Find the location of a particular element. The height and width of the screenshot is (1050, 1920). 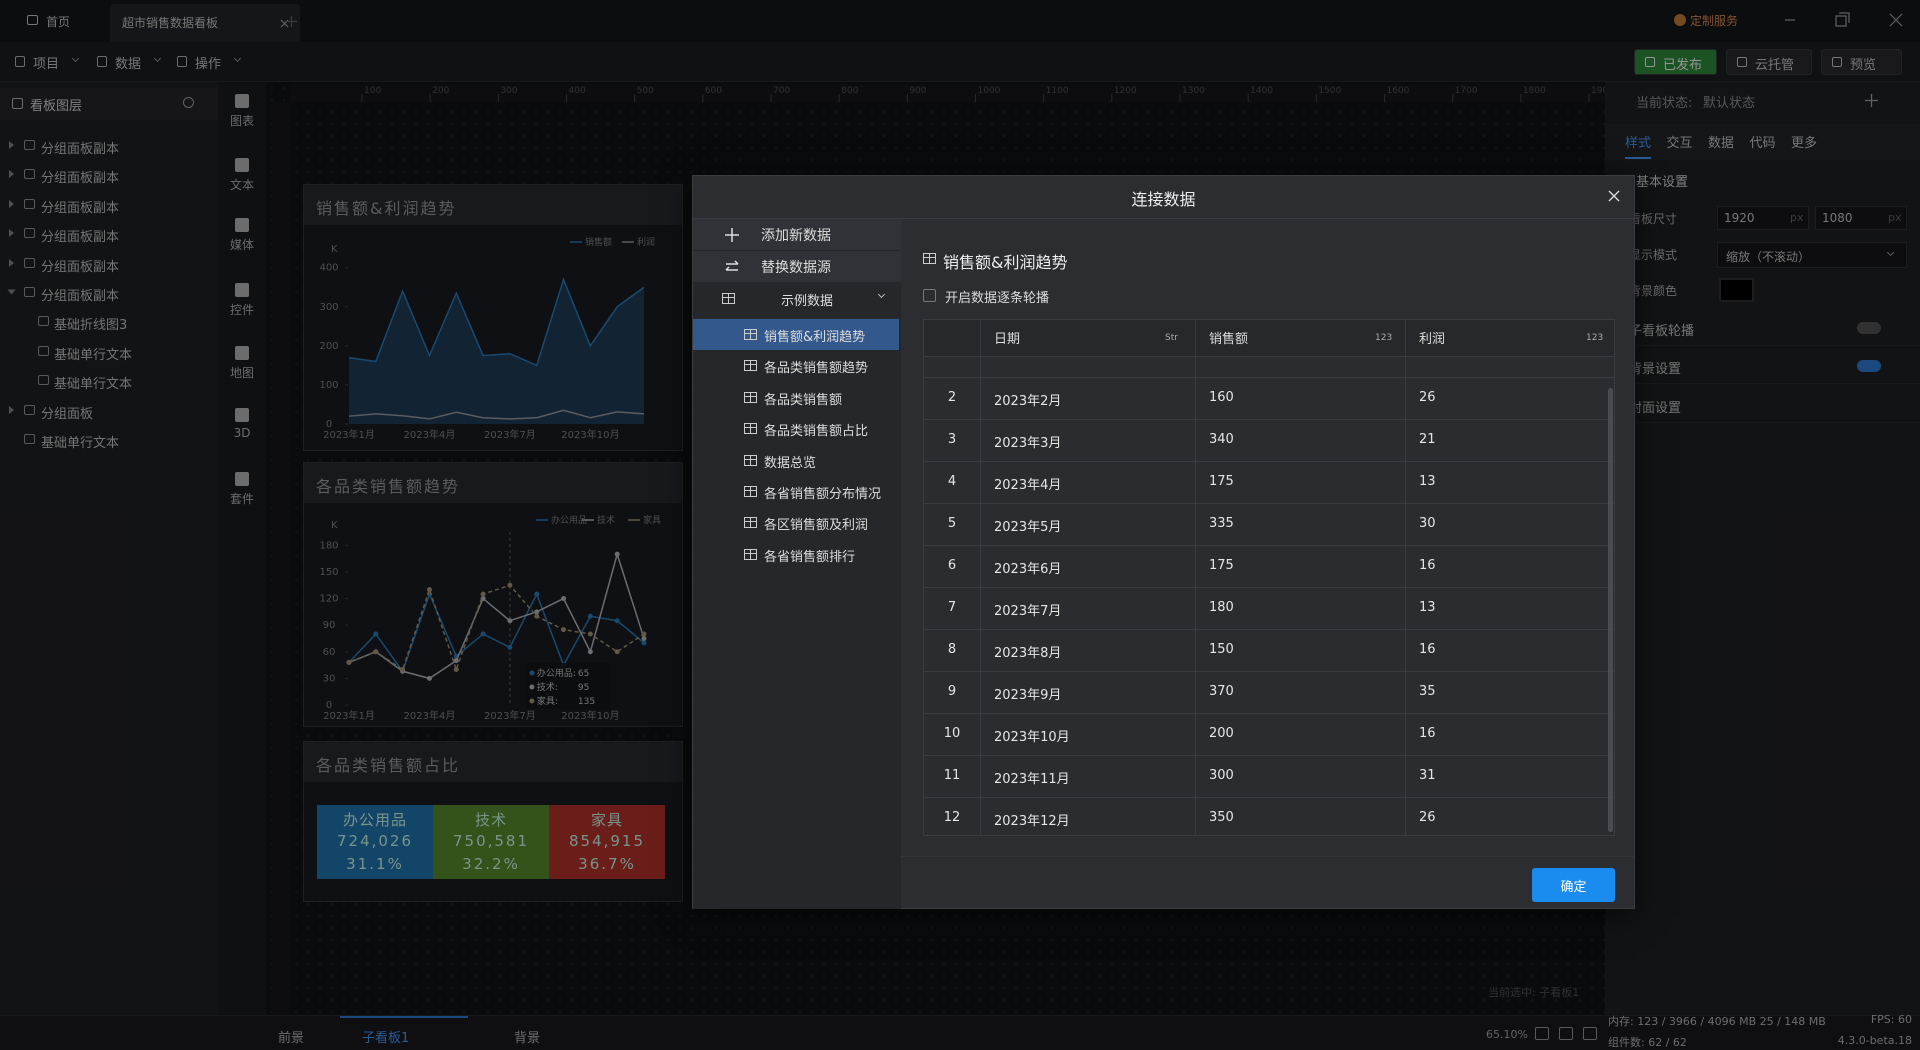

dataset: 各品类销售额占比 is located at coordinates (816, 432).